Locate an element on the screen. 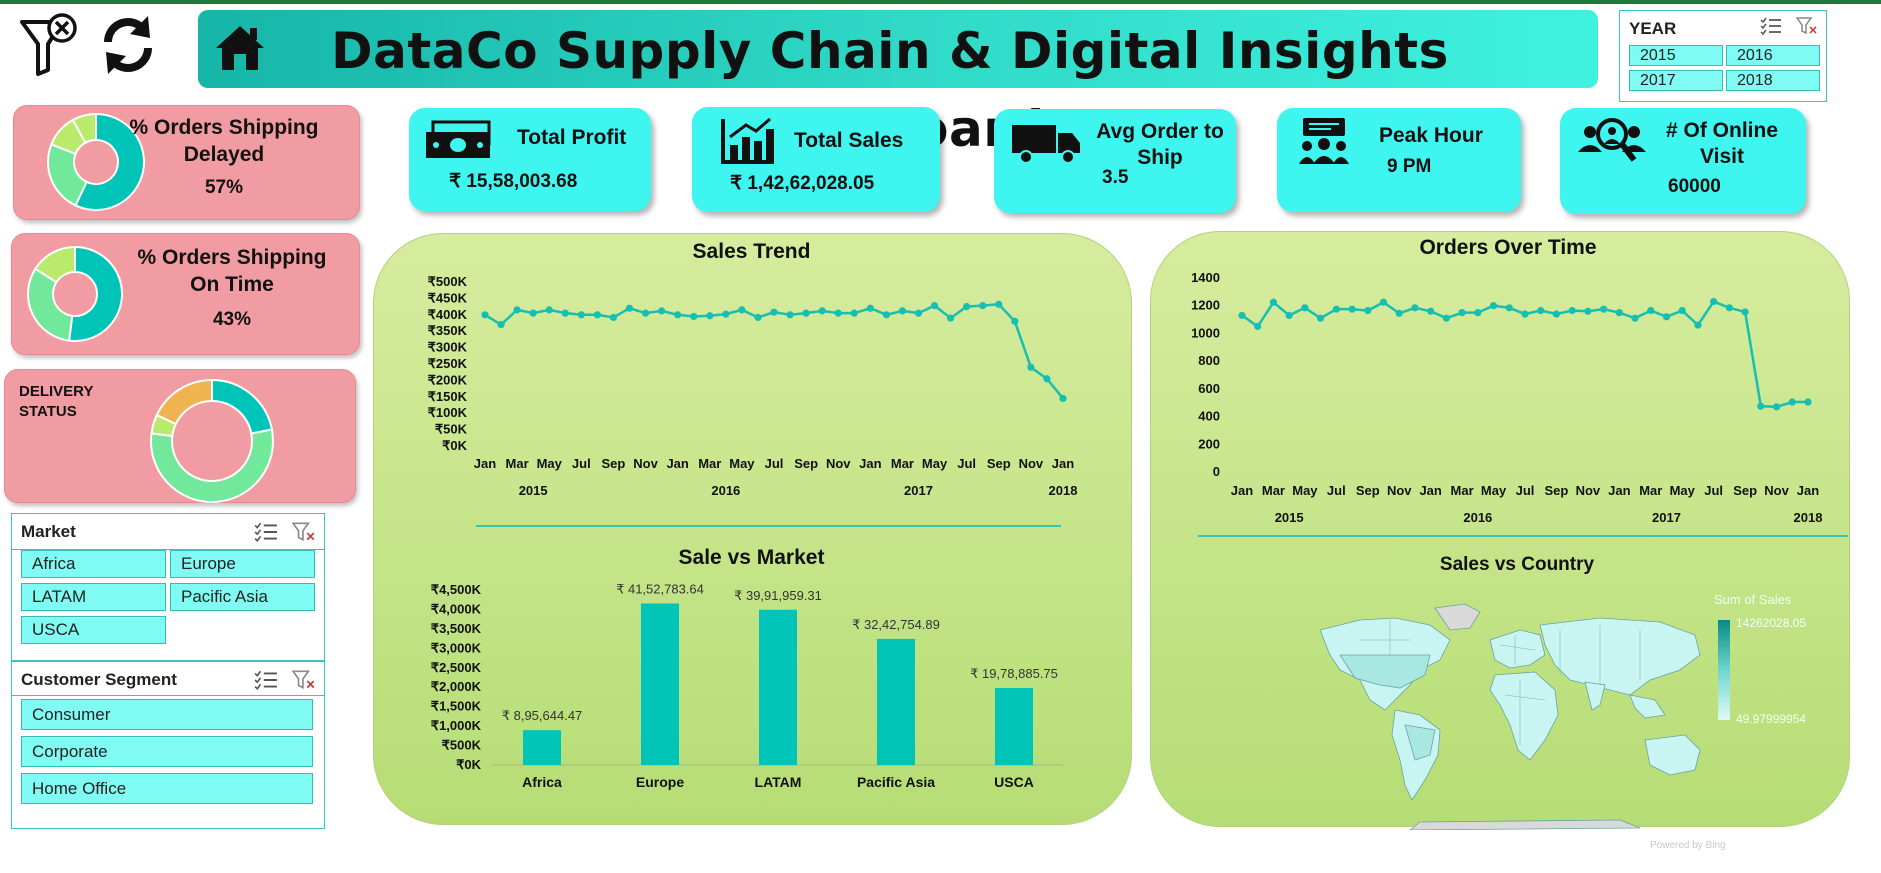 This screenshot has width=1881, height=873. y-tick-label: 1200 is located at coordinates (1205, 305).